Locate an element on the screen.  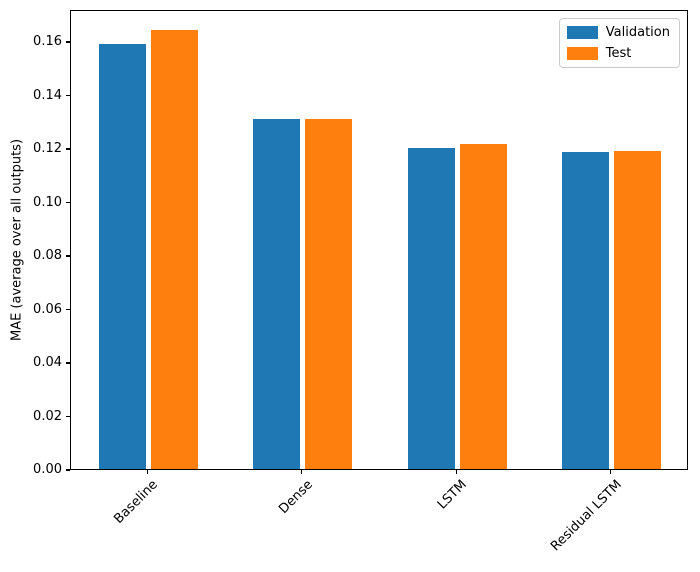
y-tick-label: 0.06 is located at coordinates (47, 309).